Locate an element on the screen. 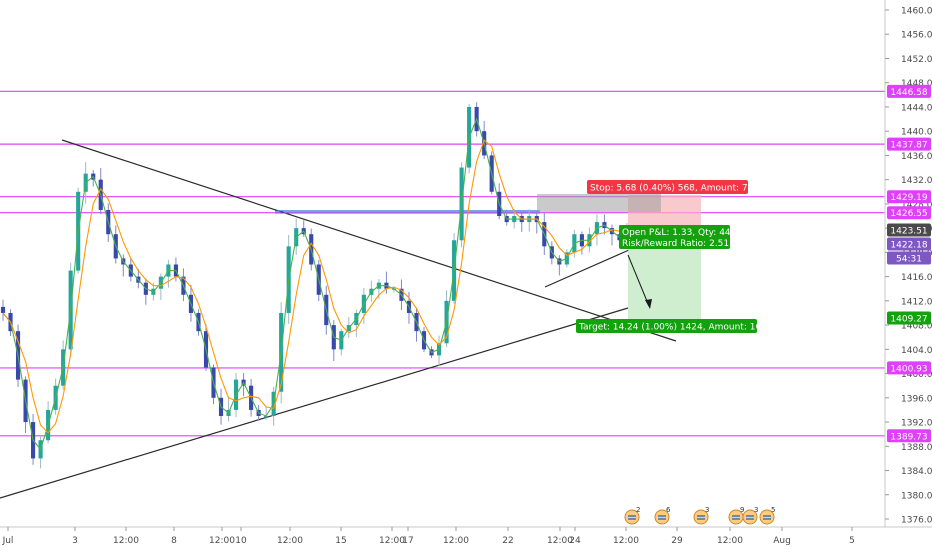 The height and width of the screenshot is (555, 932). price-tick-label: 1392.00 is located at coordinates (916, 424).